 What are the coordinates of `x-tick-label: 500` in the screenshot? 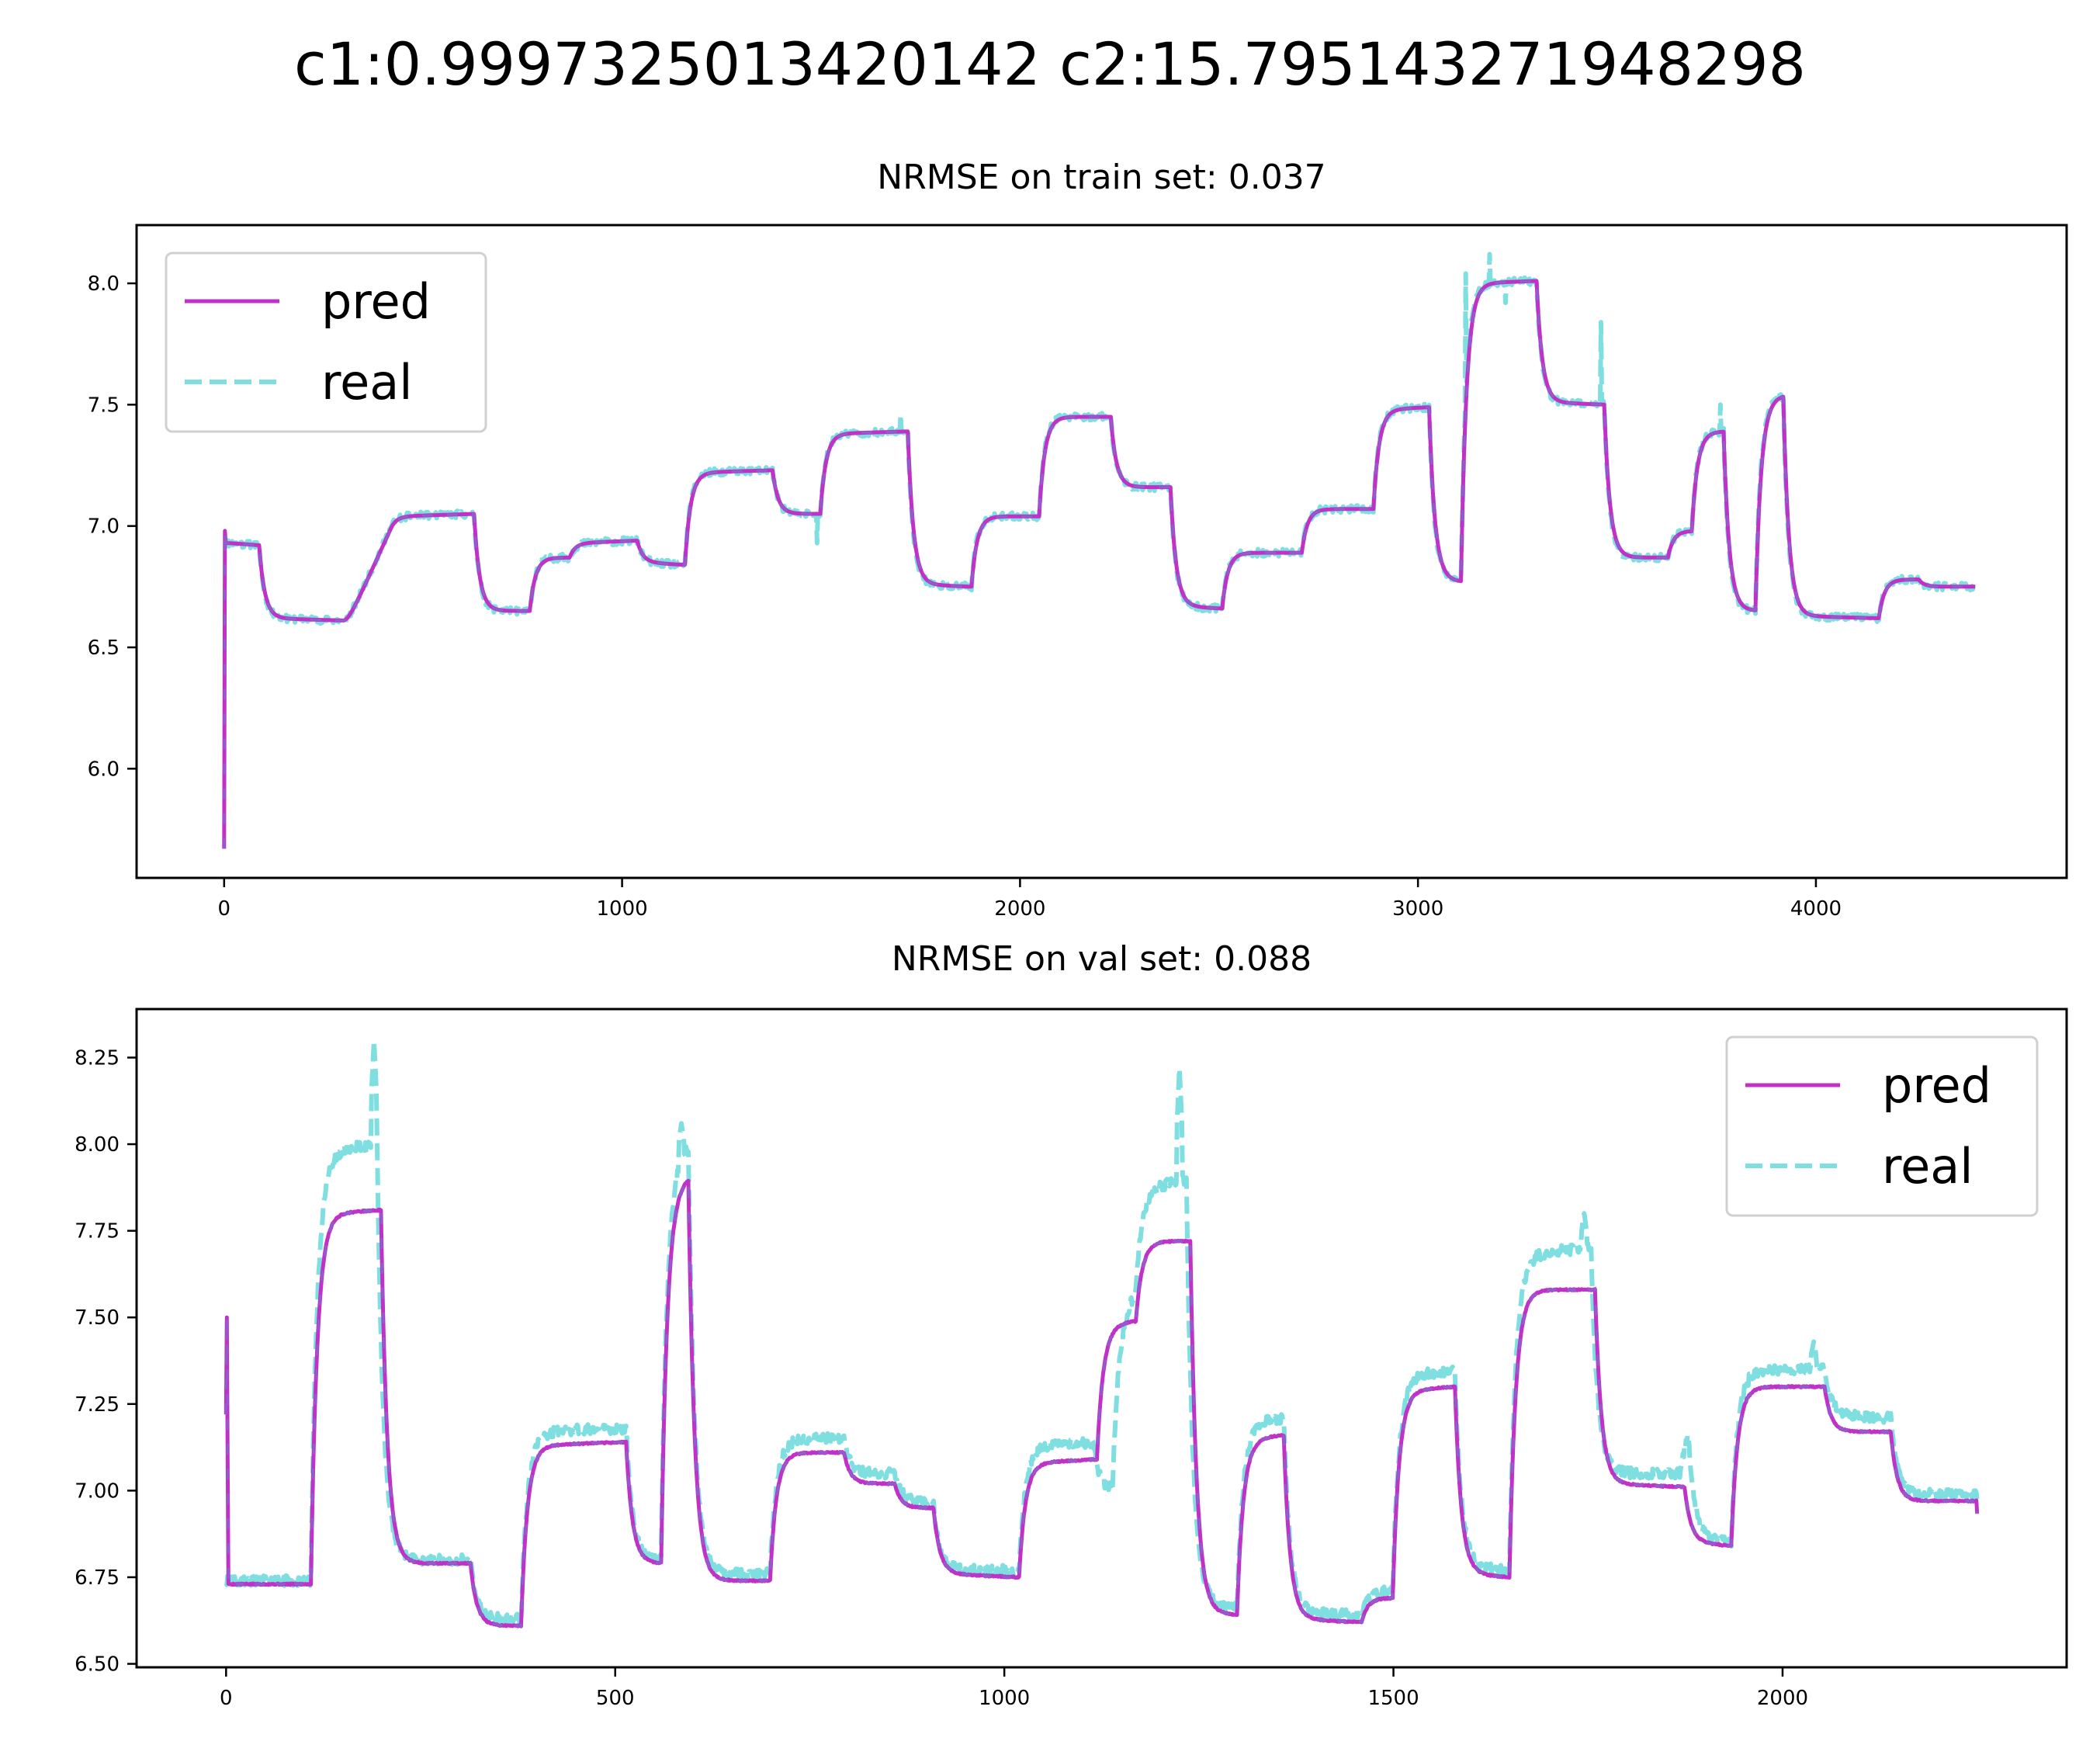 It's located at (615, 1698).